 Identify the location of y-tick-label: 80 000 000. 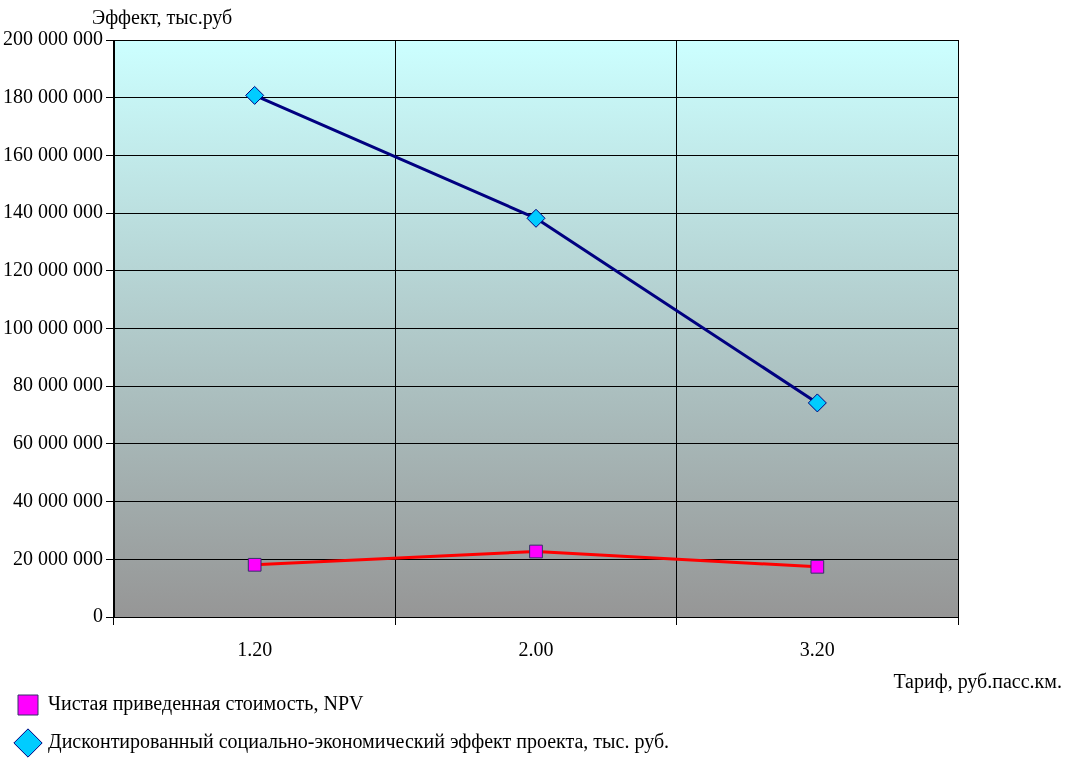
(58, 384).